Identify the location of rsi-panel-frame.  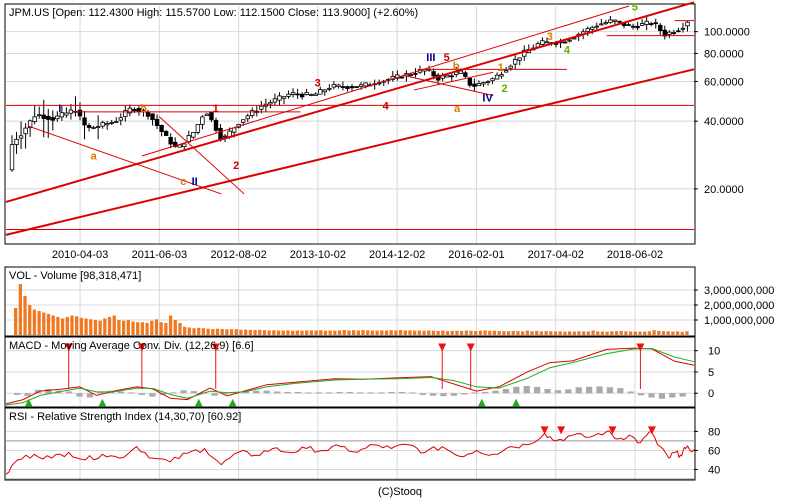
(350, 444).